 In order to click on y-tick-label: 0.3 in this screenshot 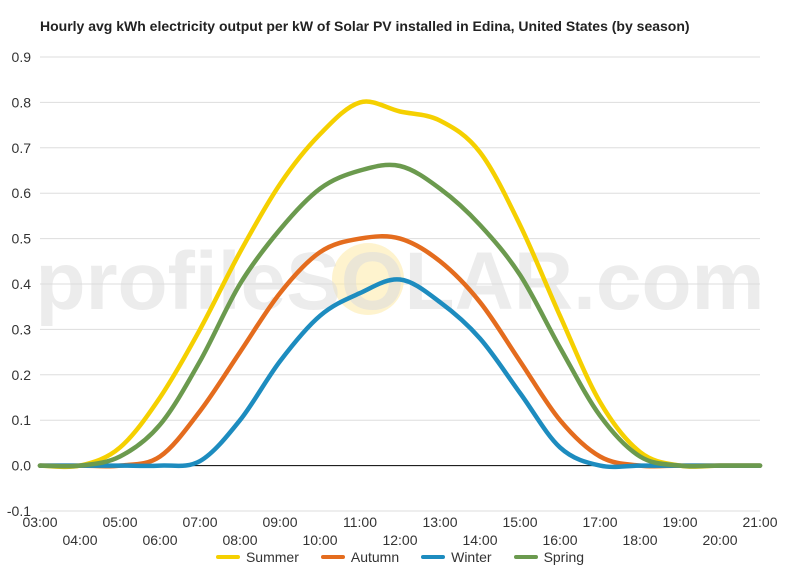, I will do `click(22, 329)`.